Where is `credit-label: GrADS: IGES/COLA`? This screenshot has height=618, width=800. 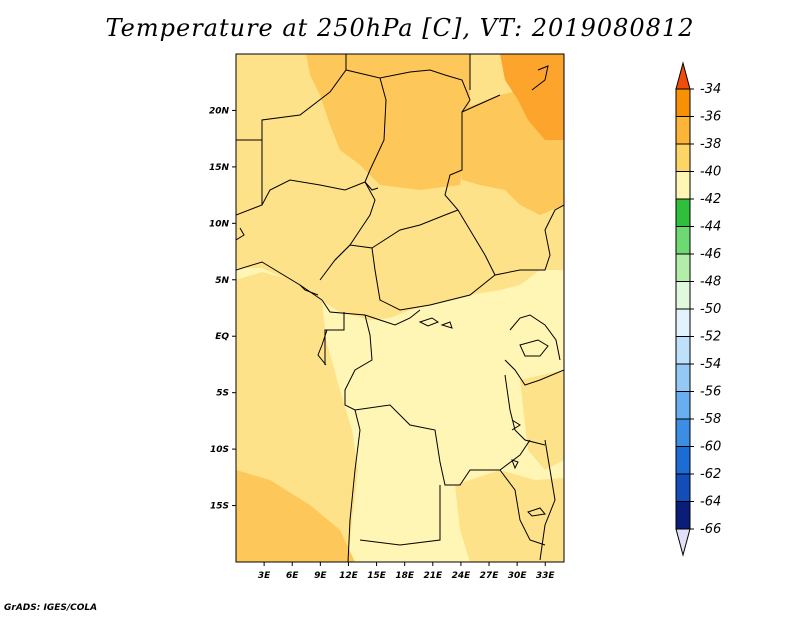
credit-label: GrADS: IGES/COLA is located at coordinates (51, 608).